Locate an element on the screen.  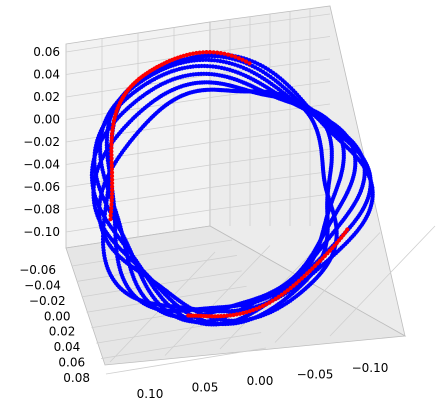
x-tick-label: 0.00 is located at coordinates (260, 381).